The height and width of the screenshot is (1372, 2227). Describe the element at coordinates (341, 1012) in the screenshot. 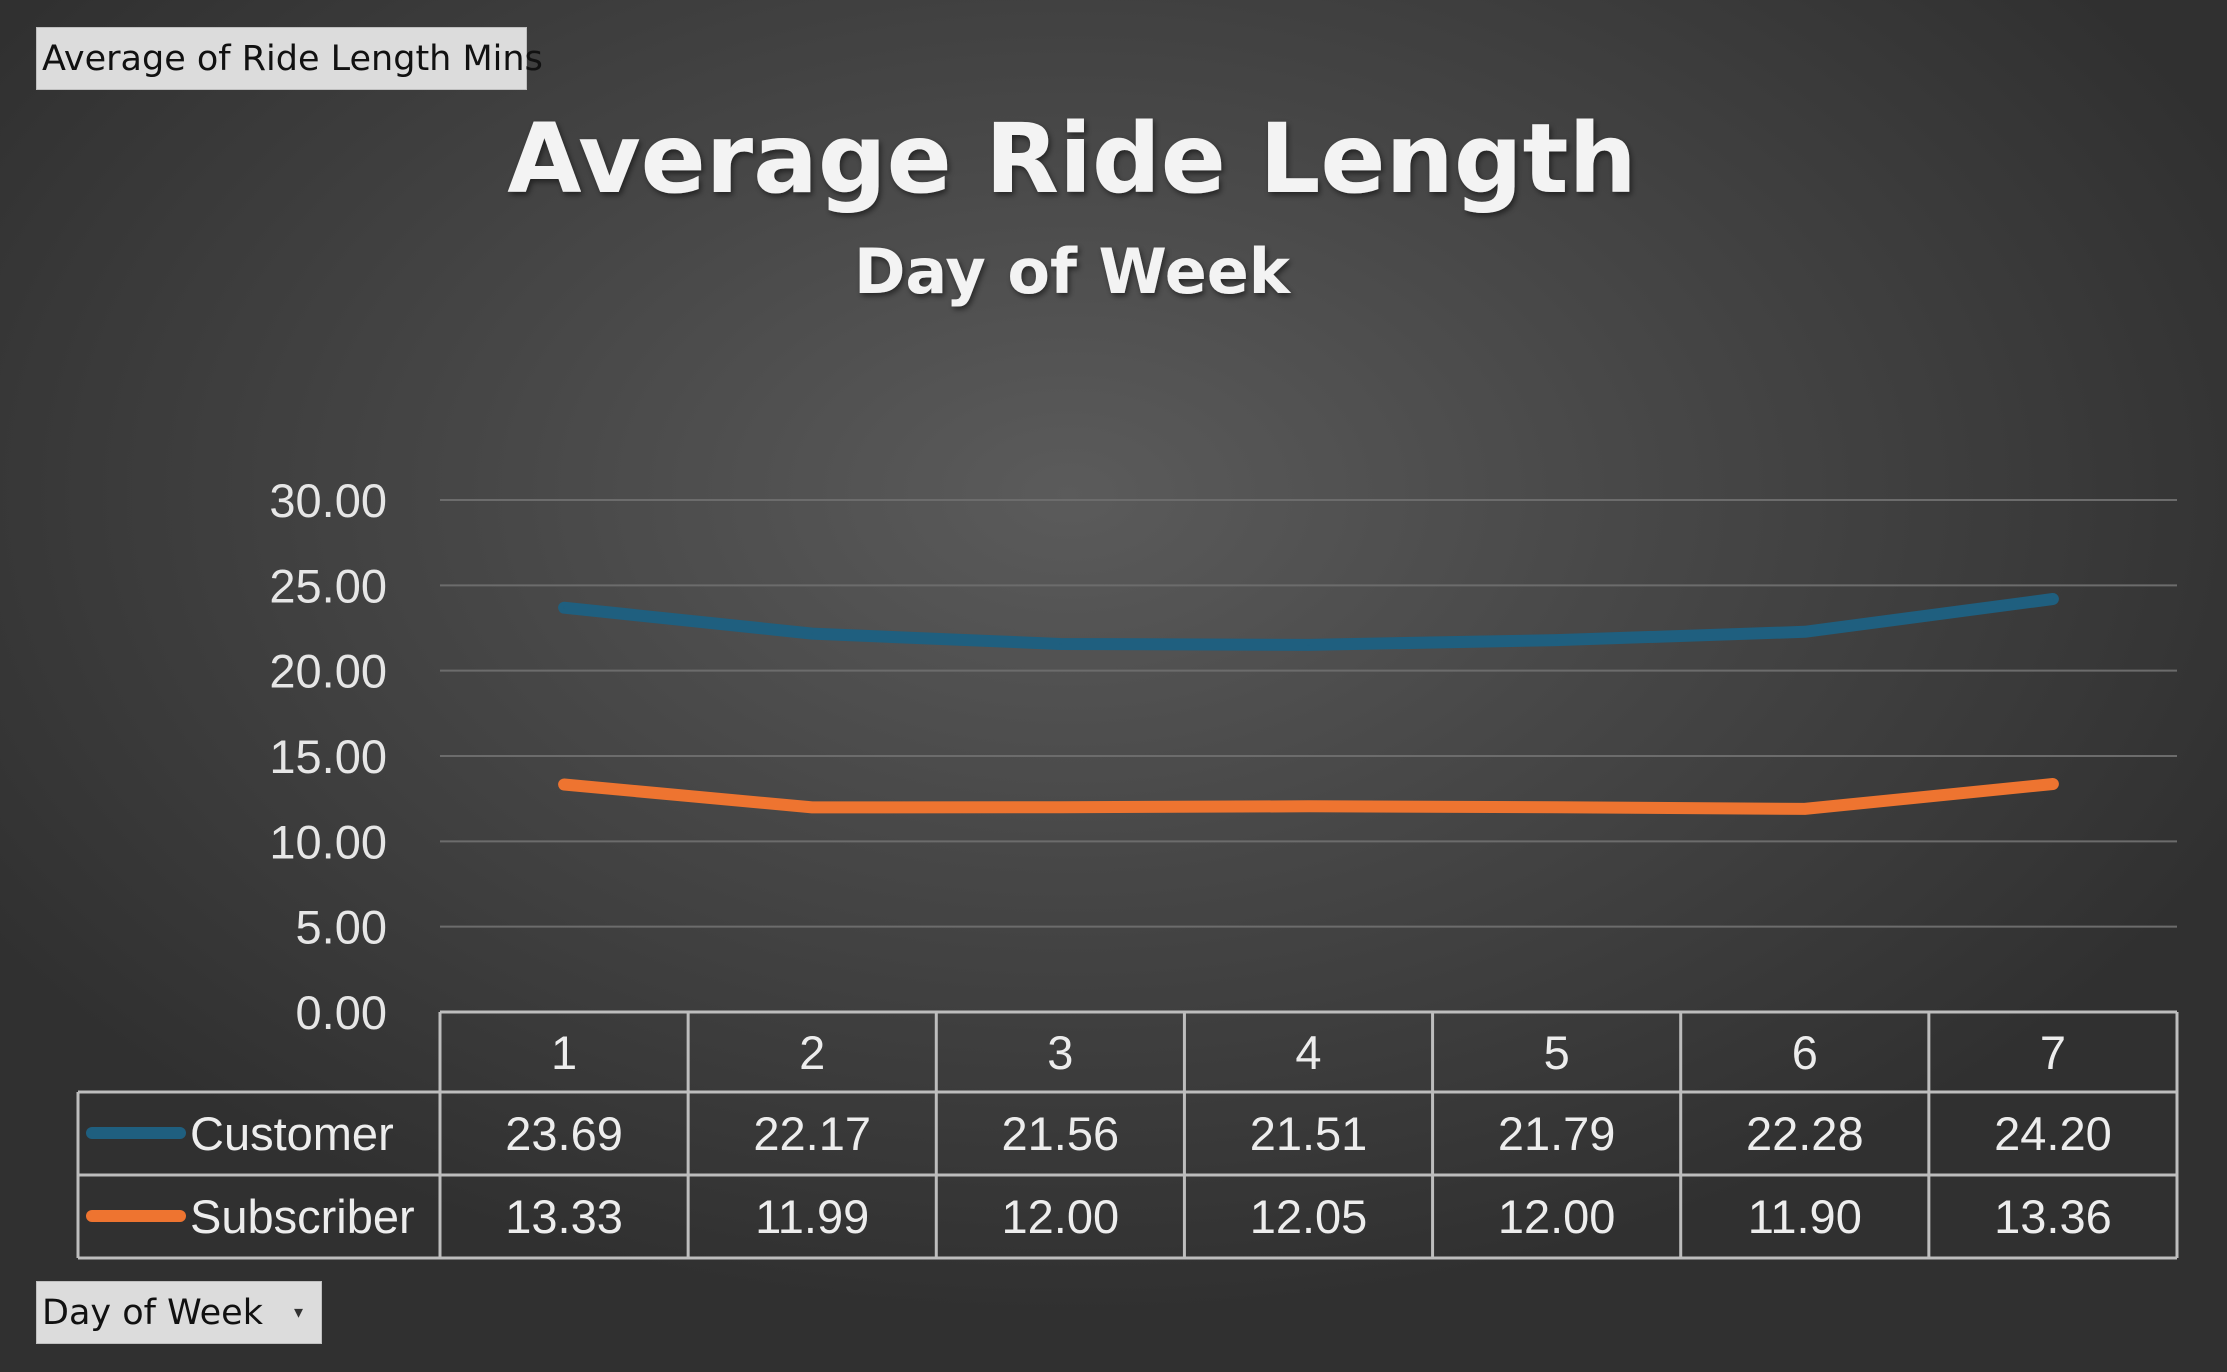

I see `y-tick-label: 0.00` at that location.